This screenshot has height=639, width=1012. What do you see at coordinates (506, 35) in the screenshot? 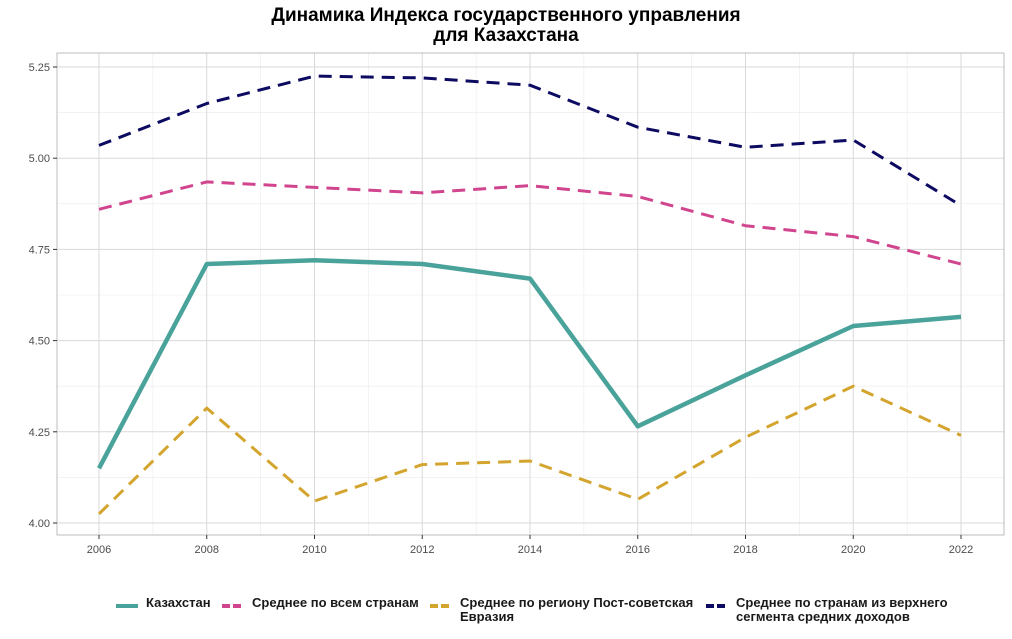
I see `chart-title-line-2: для Казахстана` at bounding box center [506, 35].